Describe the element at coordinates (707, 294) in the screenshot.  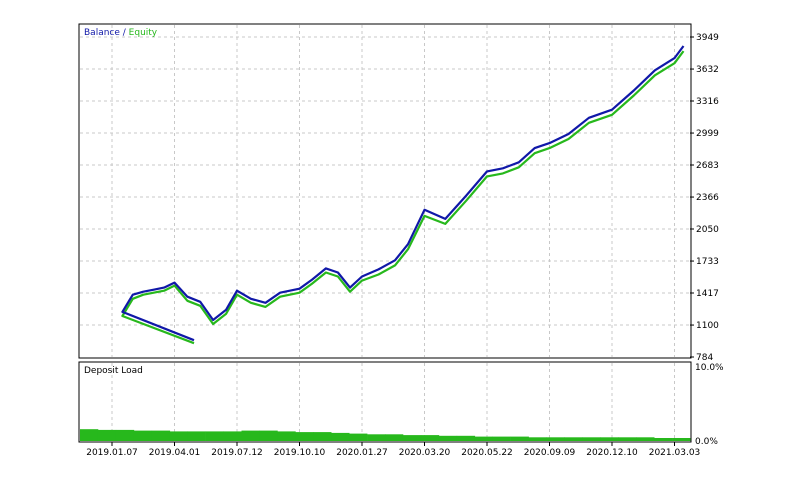
I see `y-tick-label: 1417` at that location.